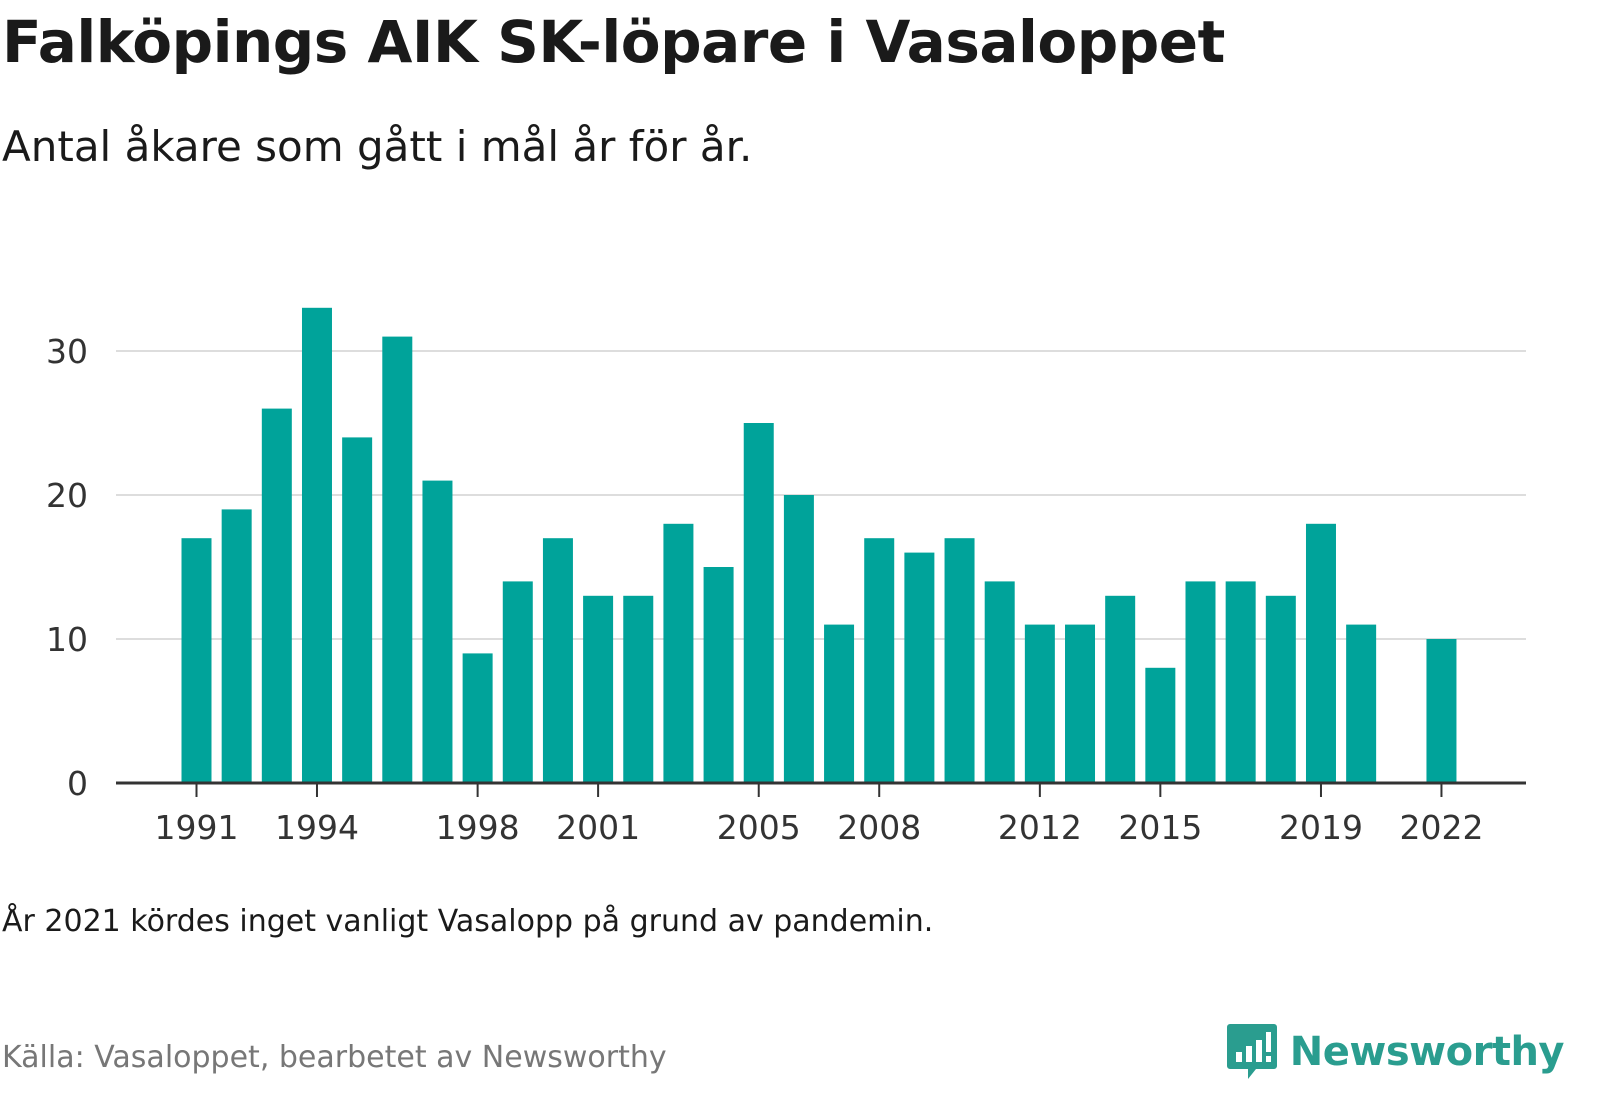  Describe the element at coordinates (879, 827) in the screenshot. I see `x-tick-label: 2008` at that location.